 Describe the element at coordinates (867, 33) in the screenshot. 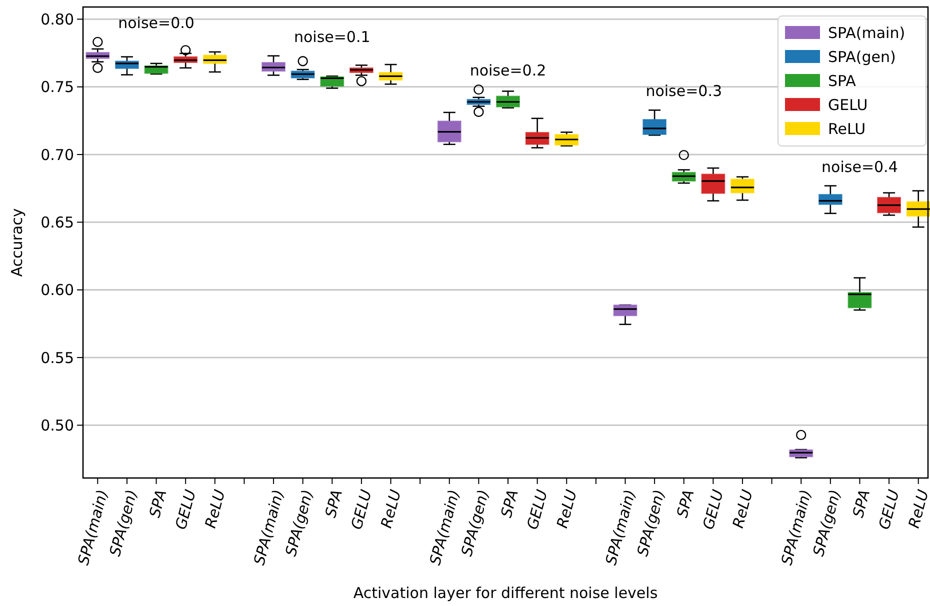

I see `legend-label: SPA(main)` at that location.